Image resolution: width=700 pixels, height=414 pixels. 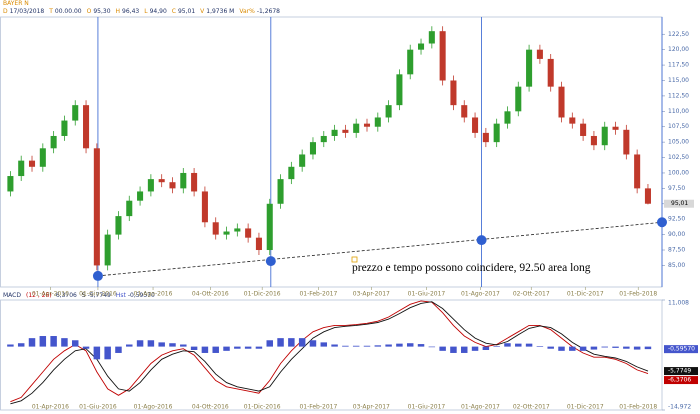 What do you see at coordinates (354, 259) in the screenshot?
I see `annotation-marker` at bounding box center [354, 259].